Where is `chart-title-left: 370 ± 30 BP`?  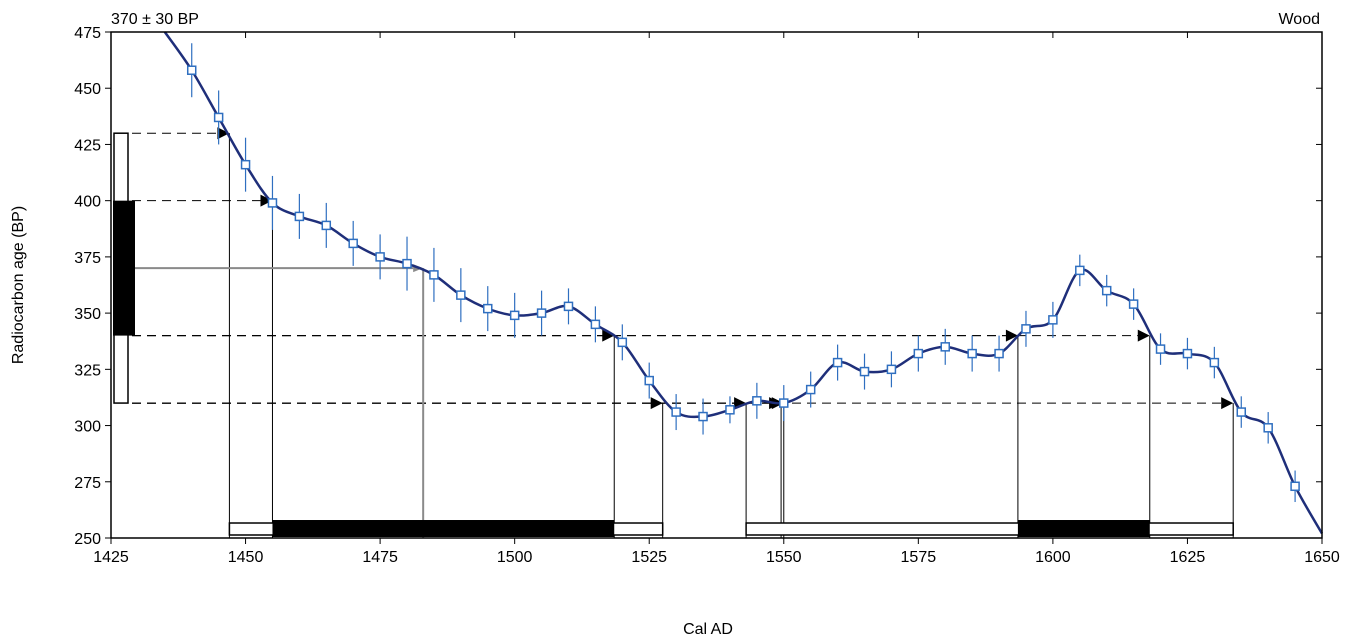 chart-title-left: 370 ± 30 BP is located at coordinates (155, 19).